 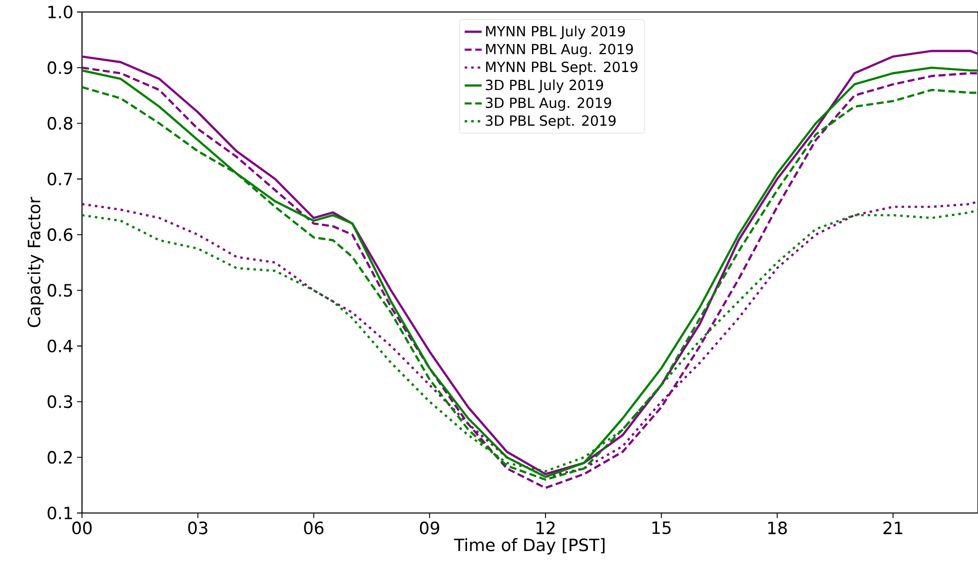 I want to click on x-tick-label: 09, so click(x=430, y=528).